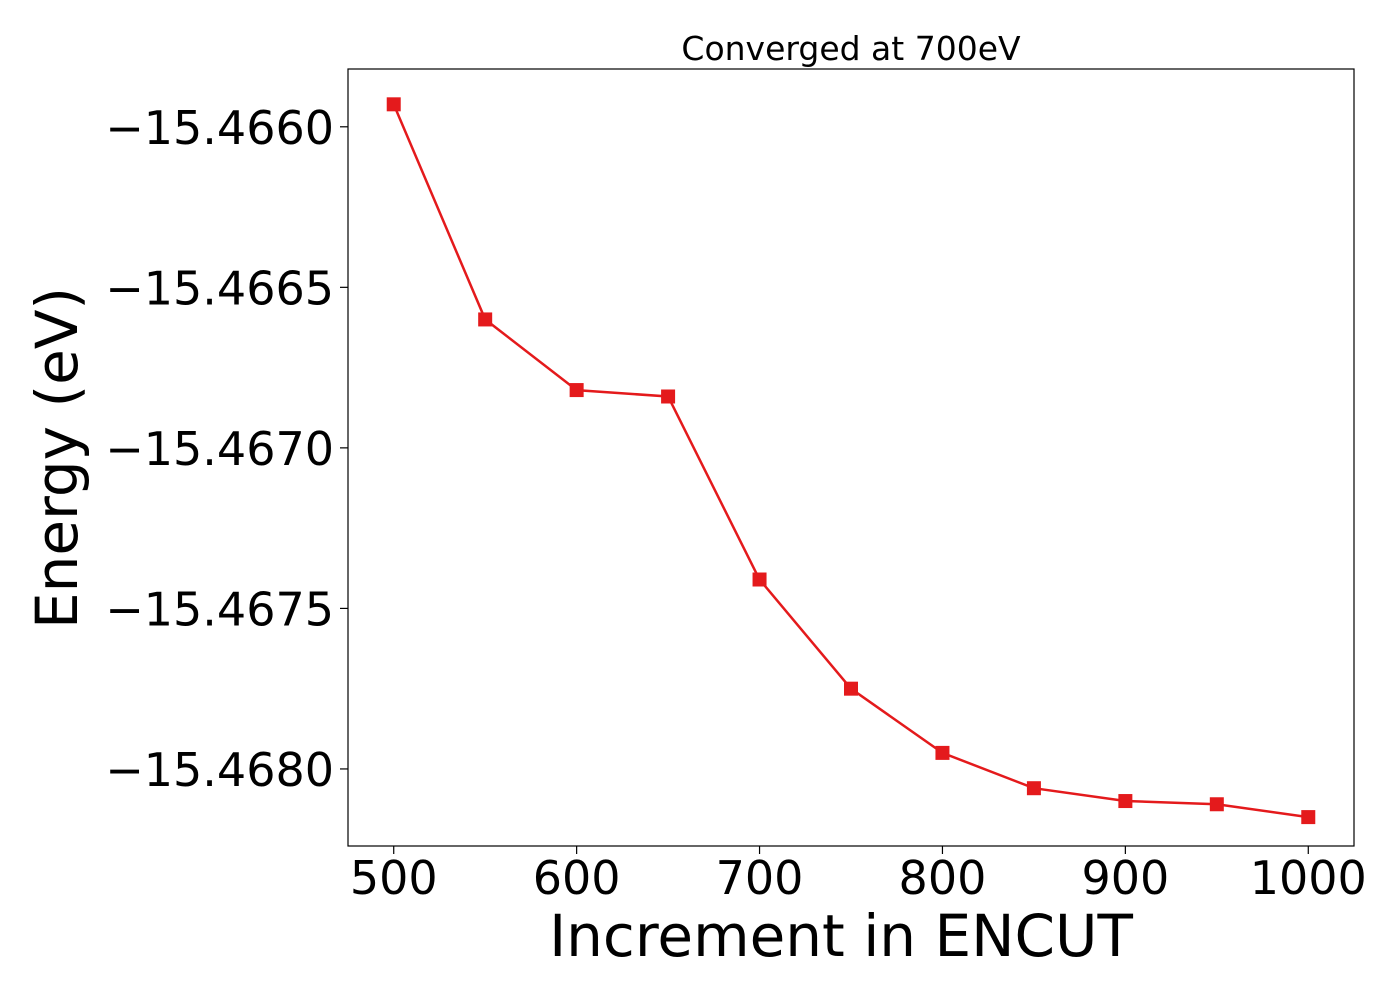 The height and width of the screenshot is (1000, 1400). Describe the element at coordinates (394, 878) in the screenshot. I see `x-tick-label: 500` at that location.